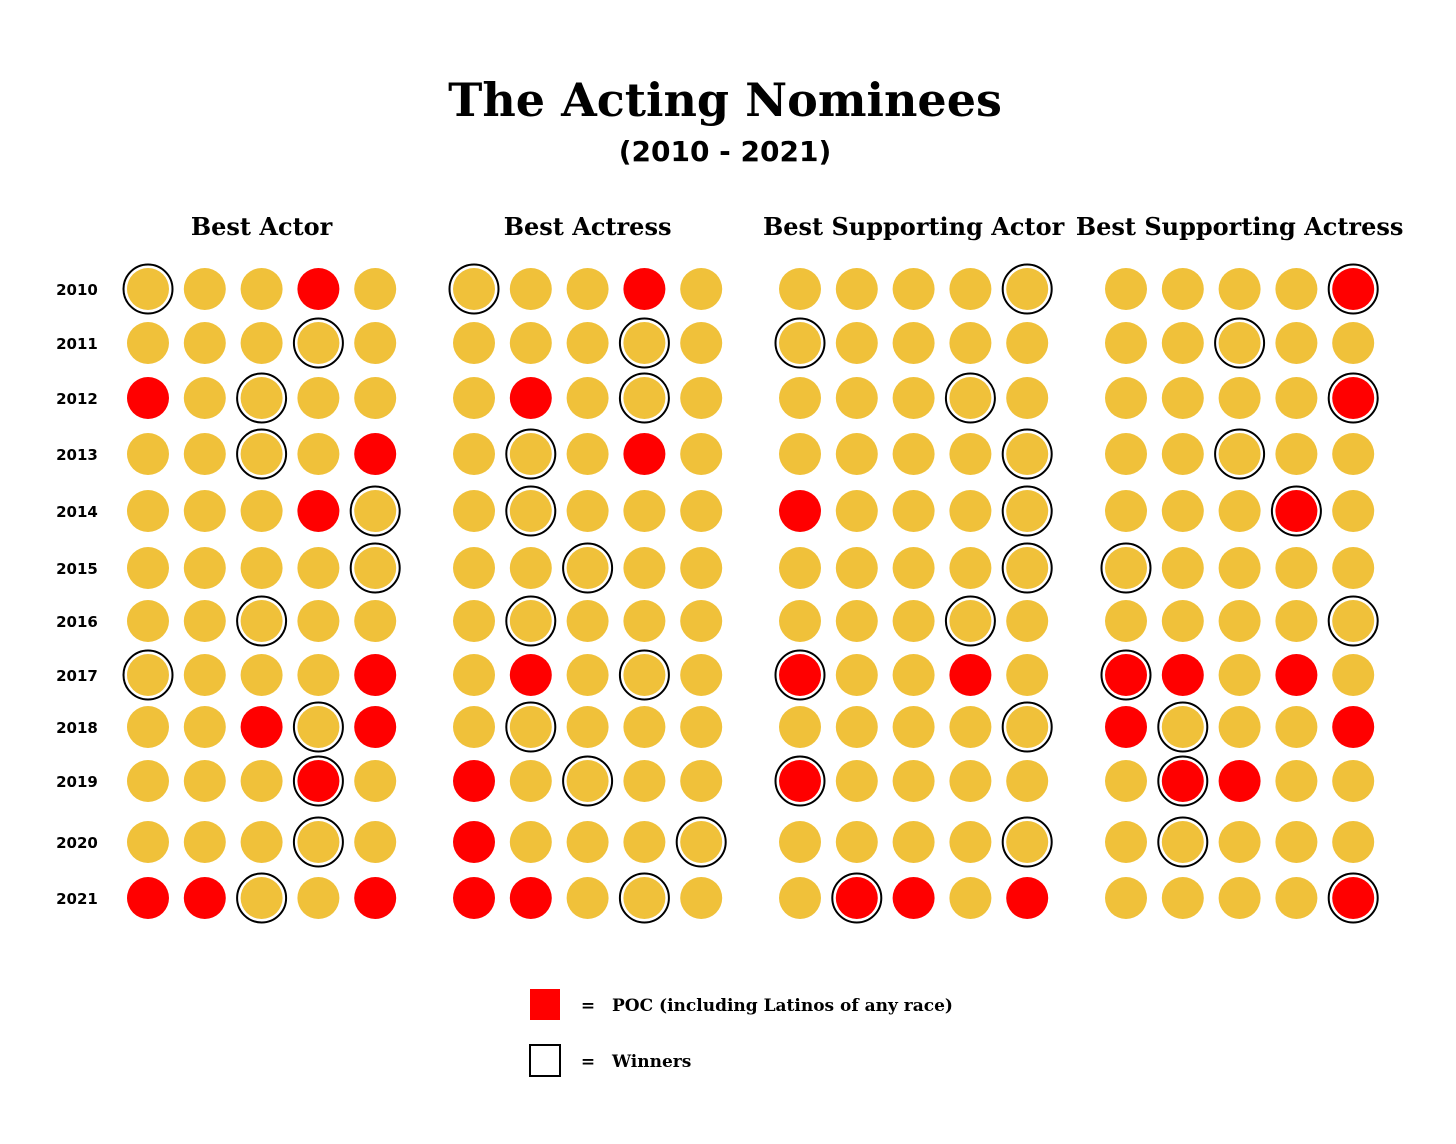  Describe the element at coordinates (914, 226) in the screenshot. I see `category-label: Best Supporting Actor` at that location.